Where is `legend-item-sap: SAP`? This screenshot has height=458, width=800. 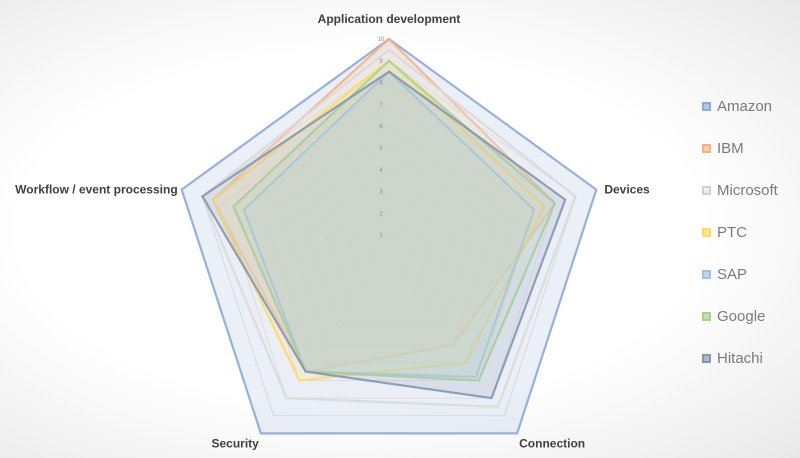 legend-item-sap: SAP is located at coordinates (750, 274).